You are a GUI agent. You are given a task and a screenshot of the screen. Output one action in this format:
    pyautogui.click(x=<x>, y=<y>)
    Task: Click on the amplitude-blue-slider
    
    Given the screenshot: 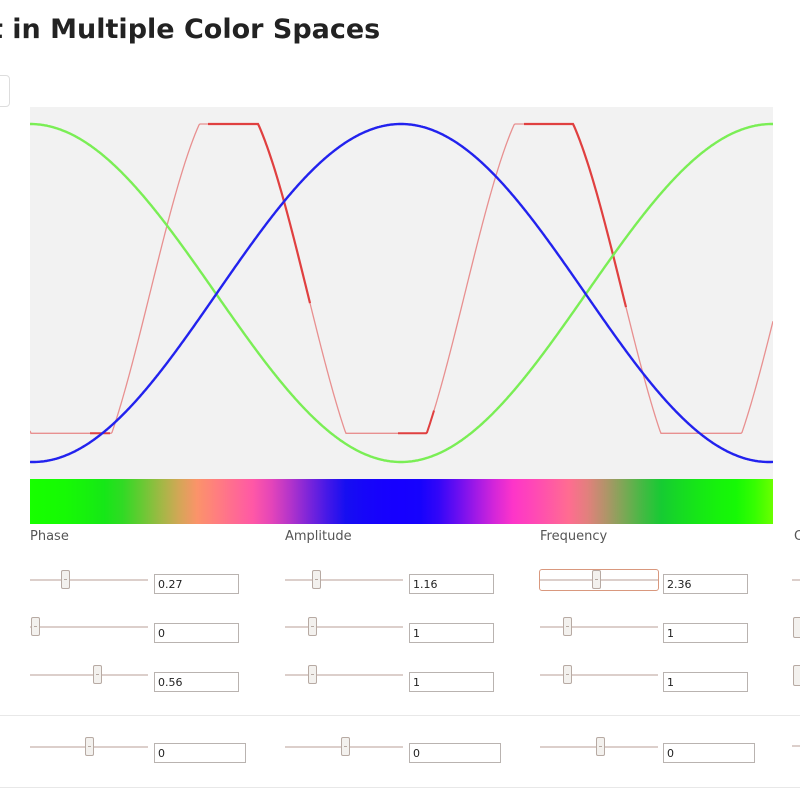 What is the action you would take?
    pyautogui.click(x=344, y=675)
    